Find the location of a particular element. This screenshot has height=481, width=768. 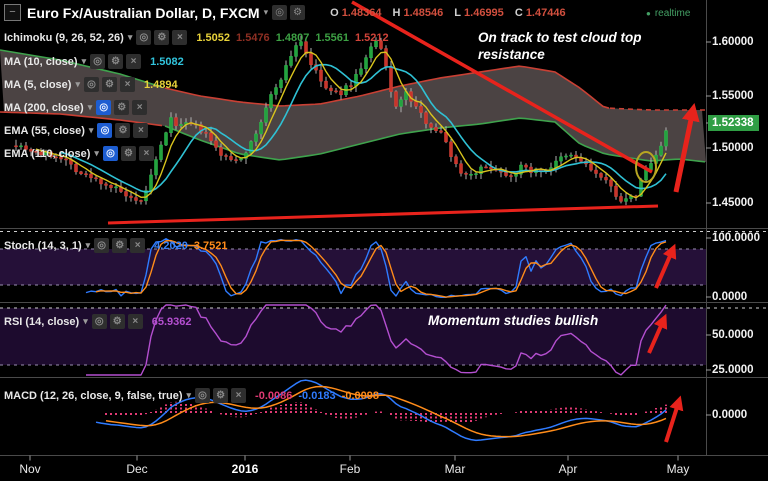

price-axis-label: 1.50000 is located at coordinates (733, 148).